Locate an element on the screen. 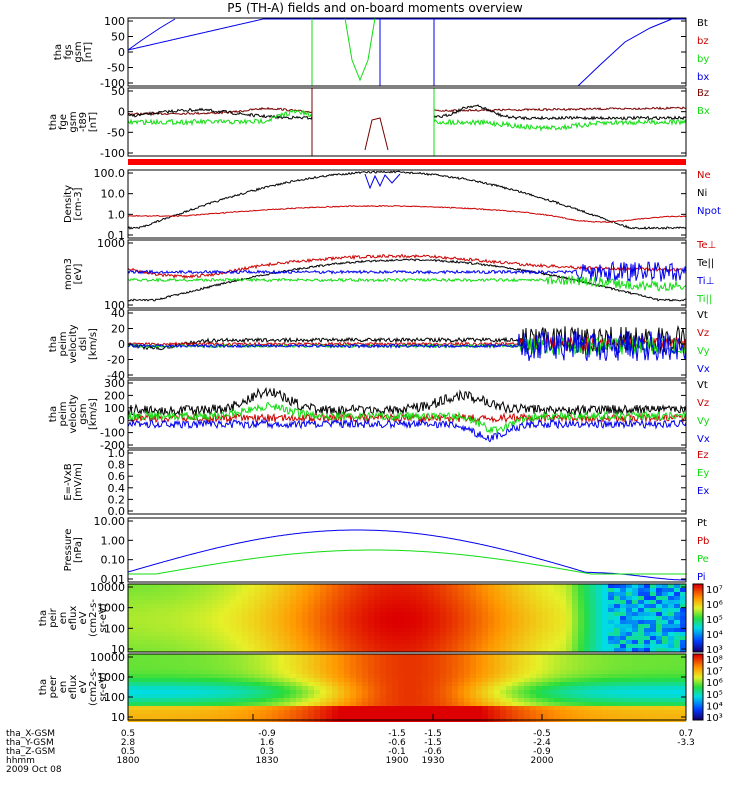 This screenshot has width=750, height=800. ytick-label: 1.00 is located at coordinates (113, 540).